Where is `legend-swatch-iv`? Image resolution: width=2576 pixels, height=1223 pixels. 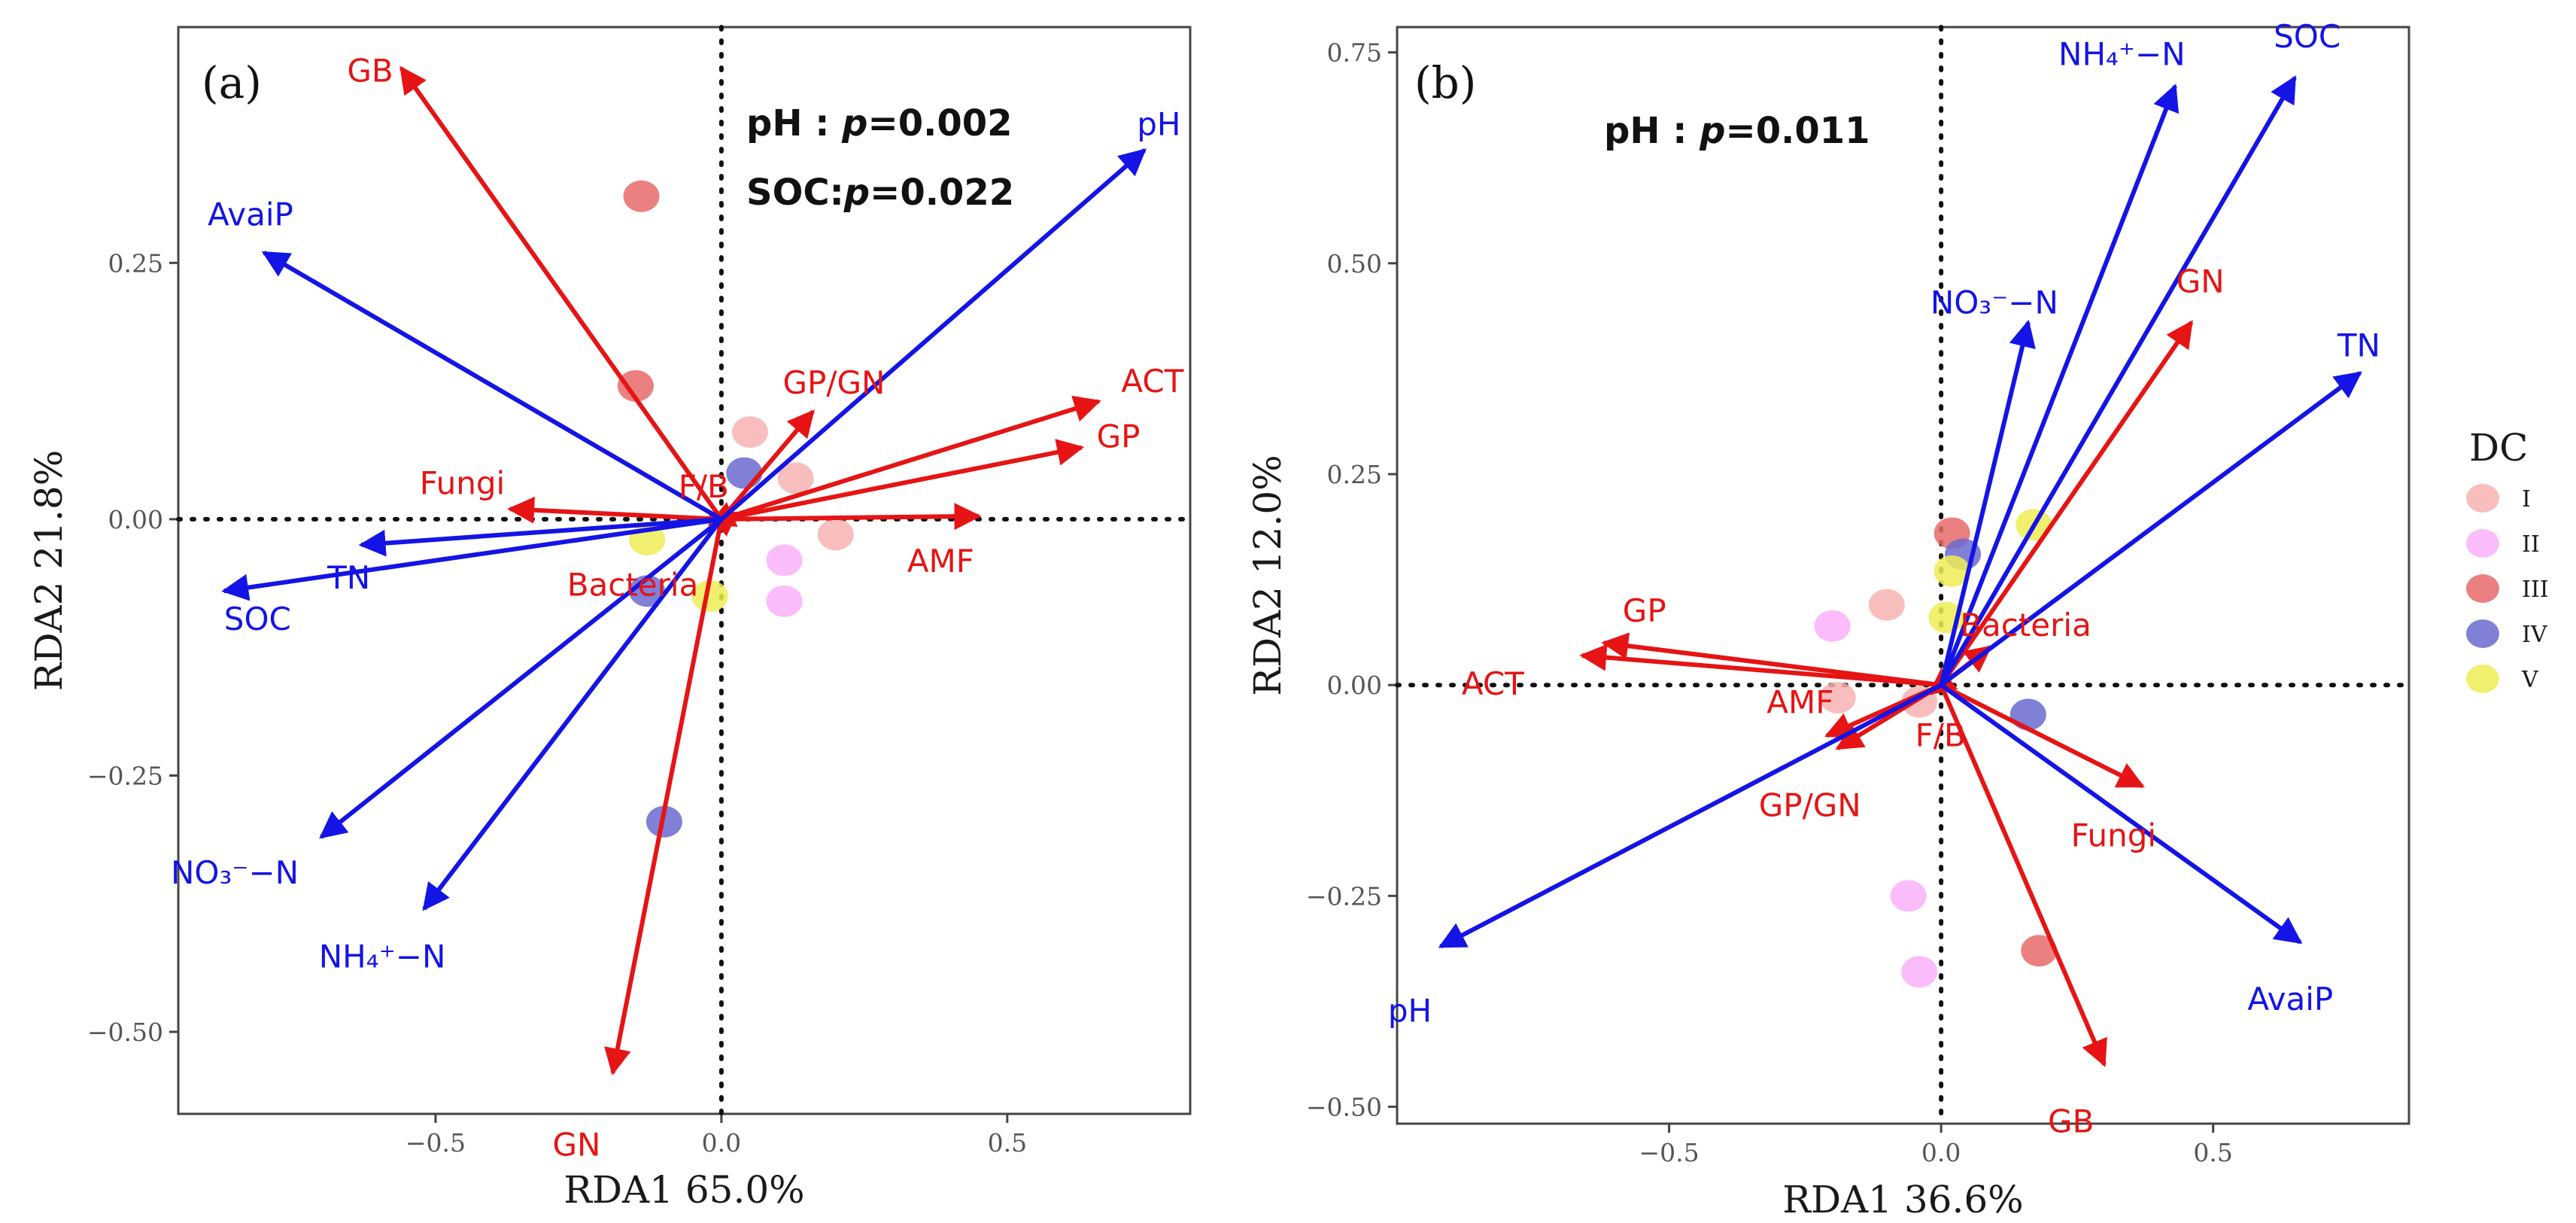 legend-swatch-iv is located at coordinates (2483, 633).